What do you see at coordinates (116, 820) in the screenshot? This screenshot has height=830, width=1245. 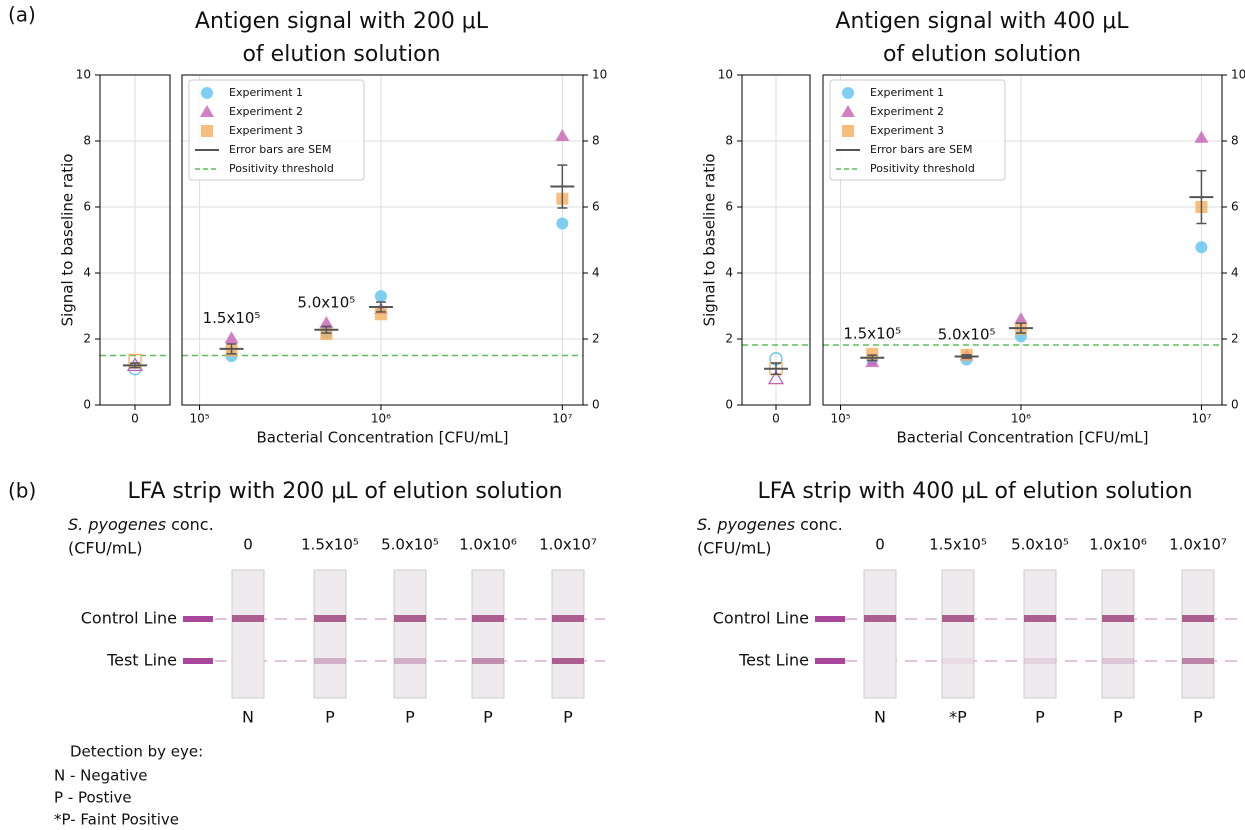 I see `detection-item: *P- Faint Positive` at bounding box center [116, 820].